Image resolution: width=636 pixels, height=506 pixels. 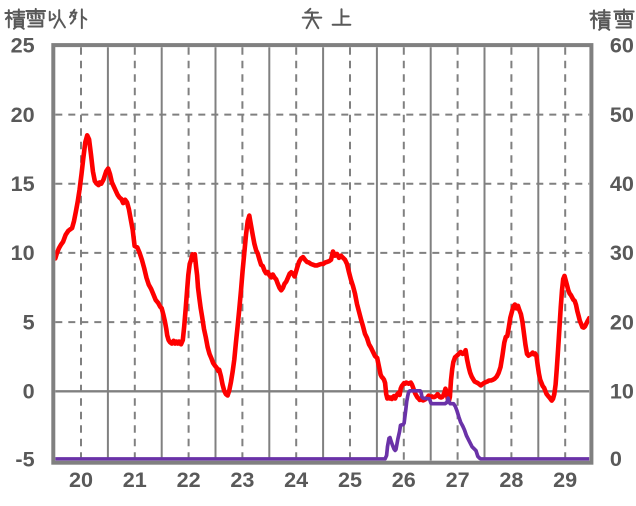 I want to click on svg-text: -5, so click(x=24, y=458).